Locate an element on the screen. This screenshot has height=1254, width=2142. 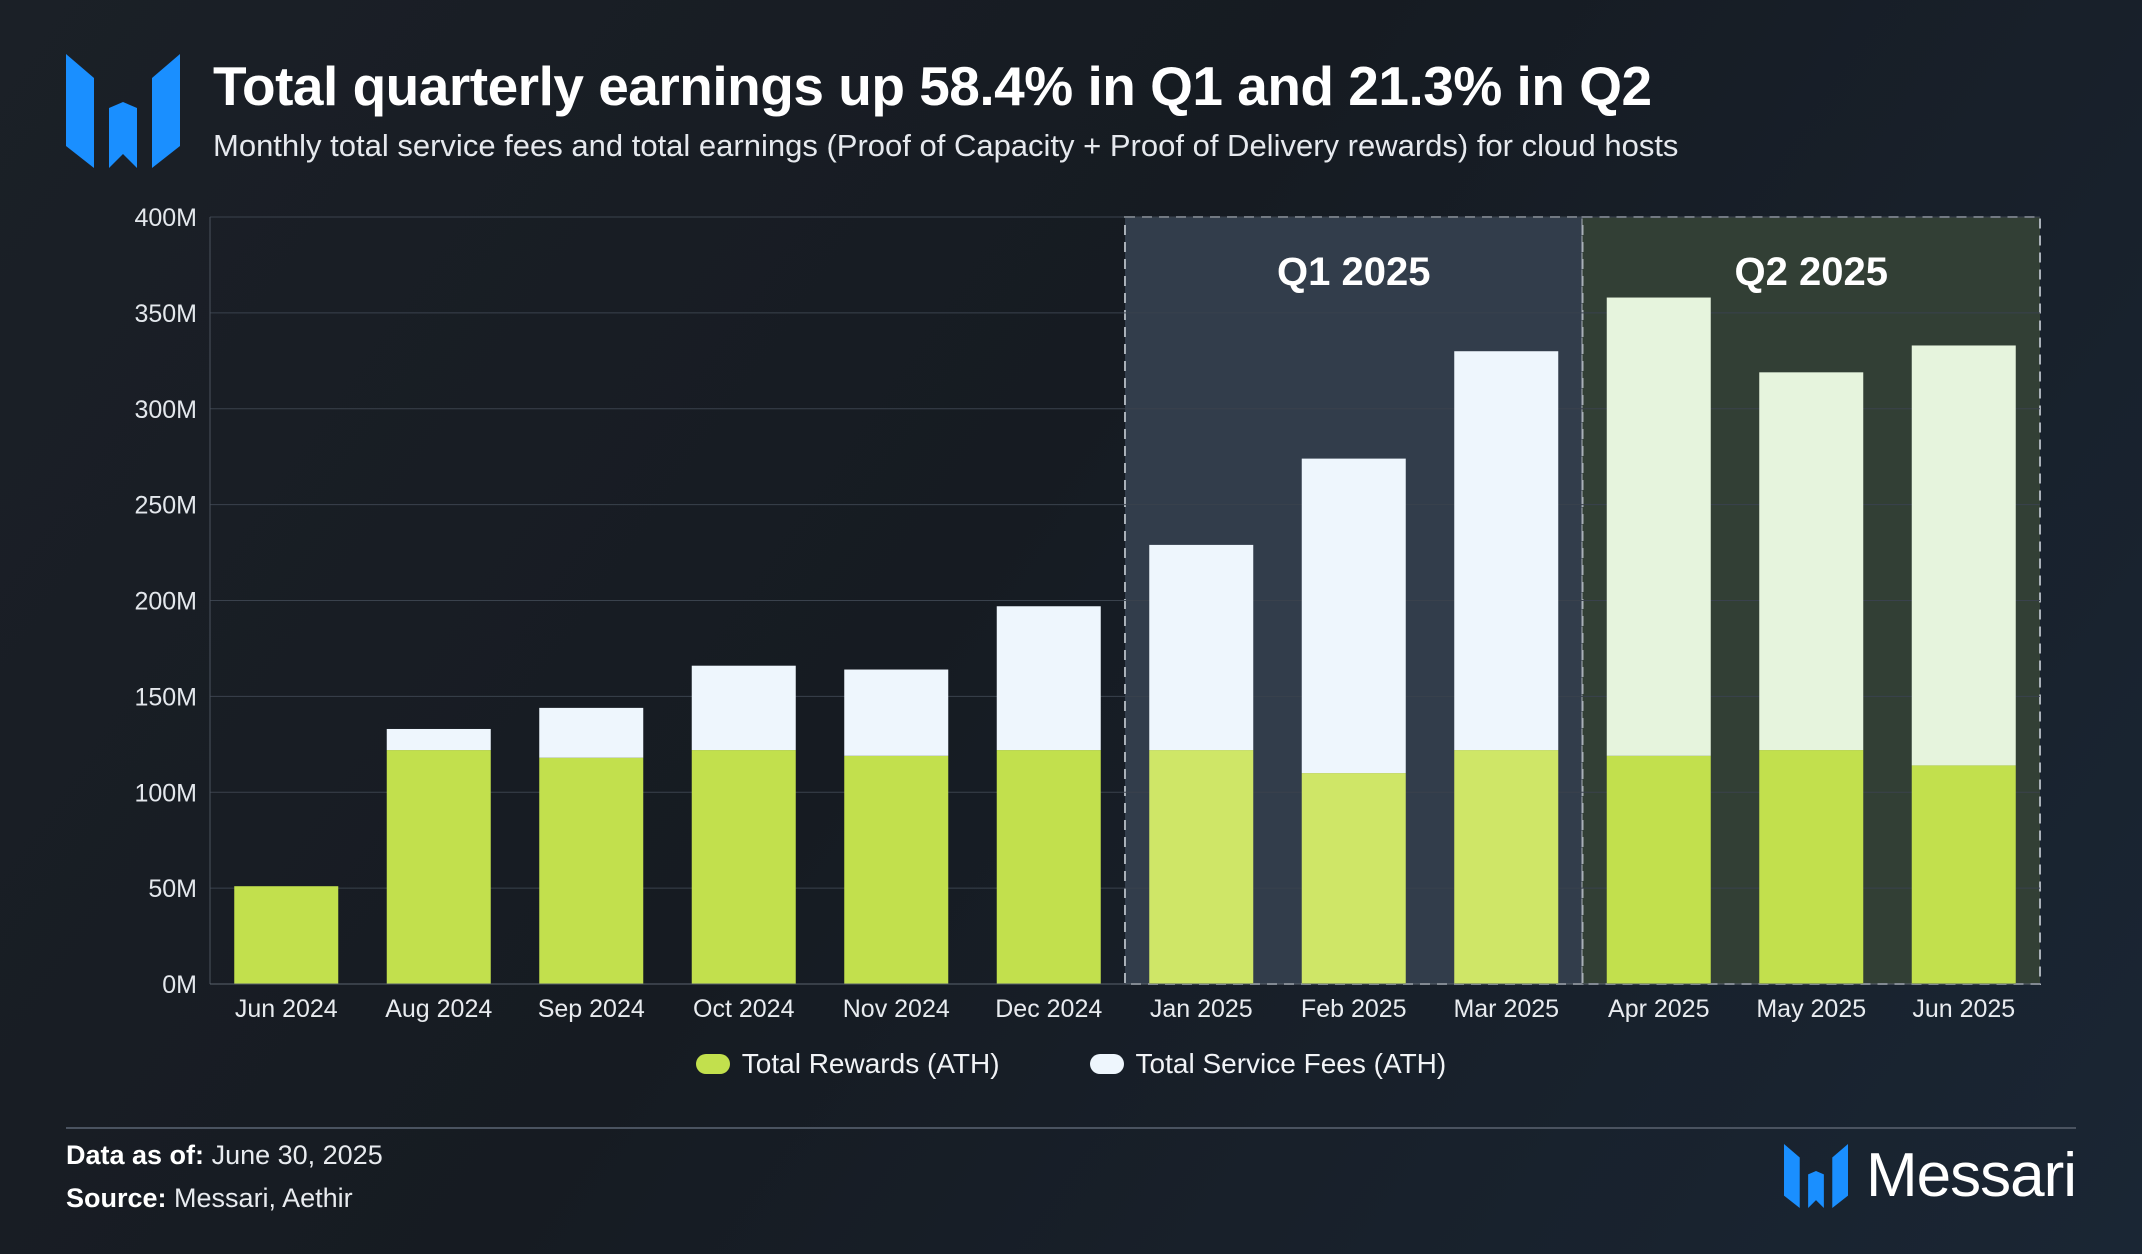
x-tick-label: Jun 2024 is located at coordinates (286, 1009).